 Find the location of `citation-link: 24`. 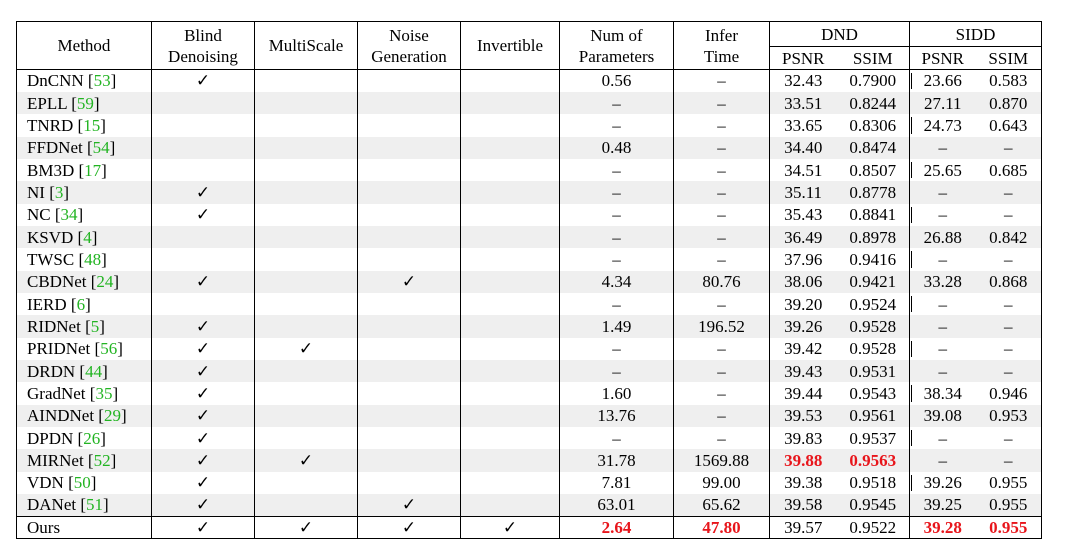

citation-link: 24 is located at coordinates (105, 282).